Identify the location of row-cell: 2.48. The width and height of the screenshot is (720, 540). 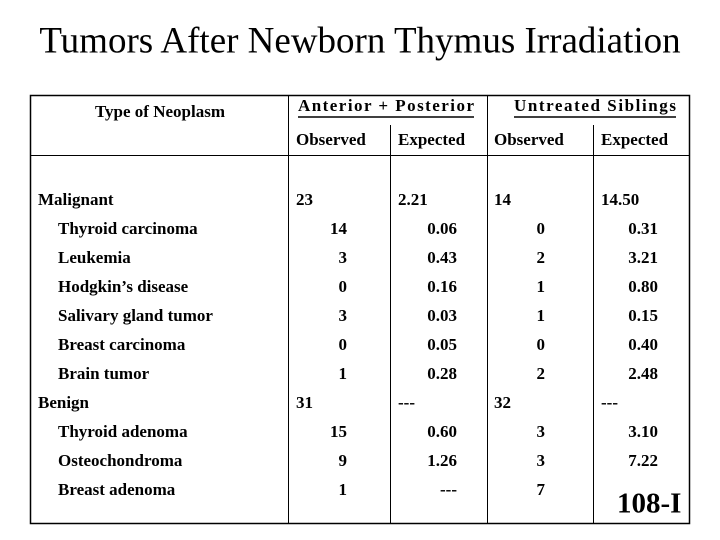
(643, 373).